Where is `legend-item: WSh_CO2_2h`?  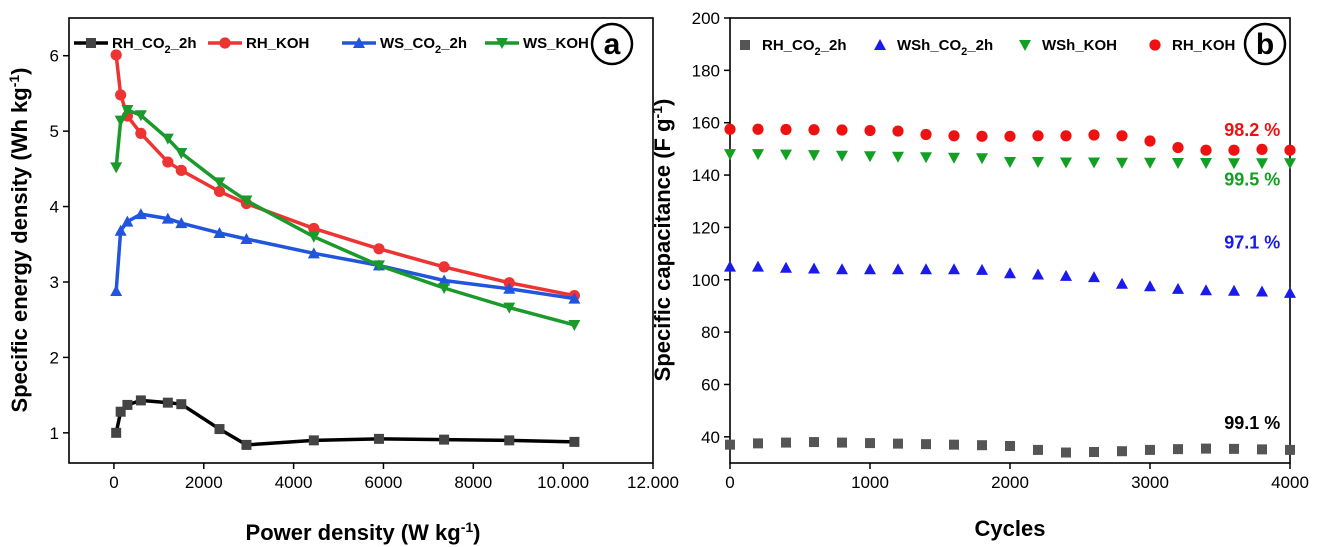
legend-item: WSh_CO2_2h is located at coordinates (933, 47).